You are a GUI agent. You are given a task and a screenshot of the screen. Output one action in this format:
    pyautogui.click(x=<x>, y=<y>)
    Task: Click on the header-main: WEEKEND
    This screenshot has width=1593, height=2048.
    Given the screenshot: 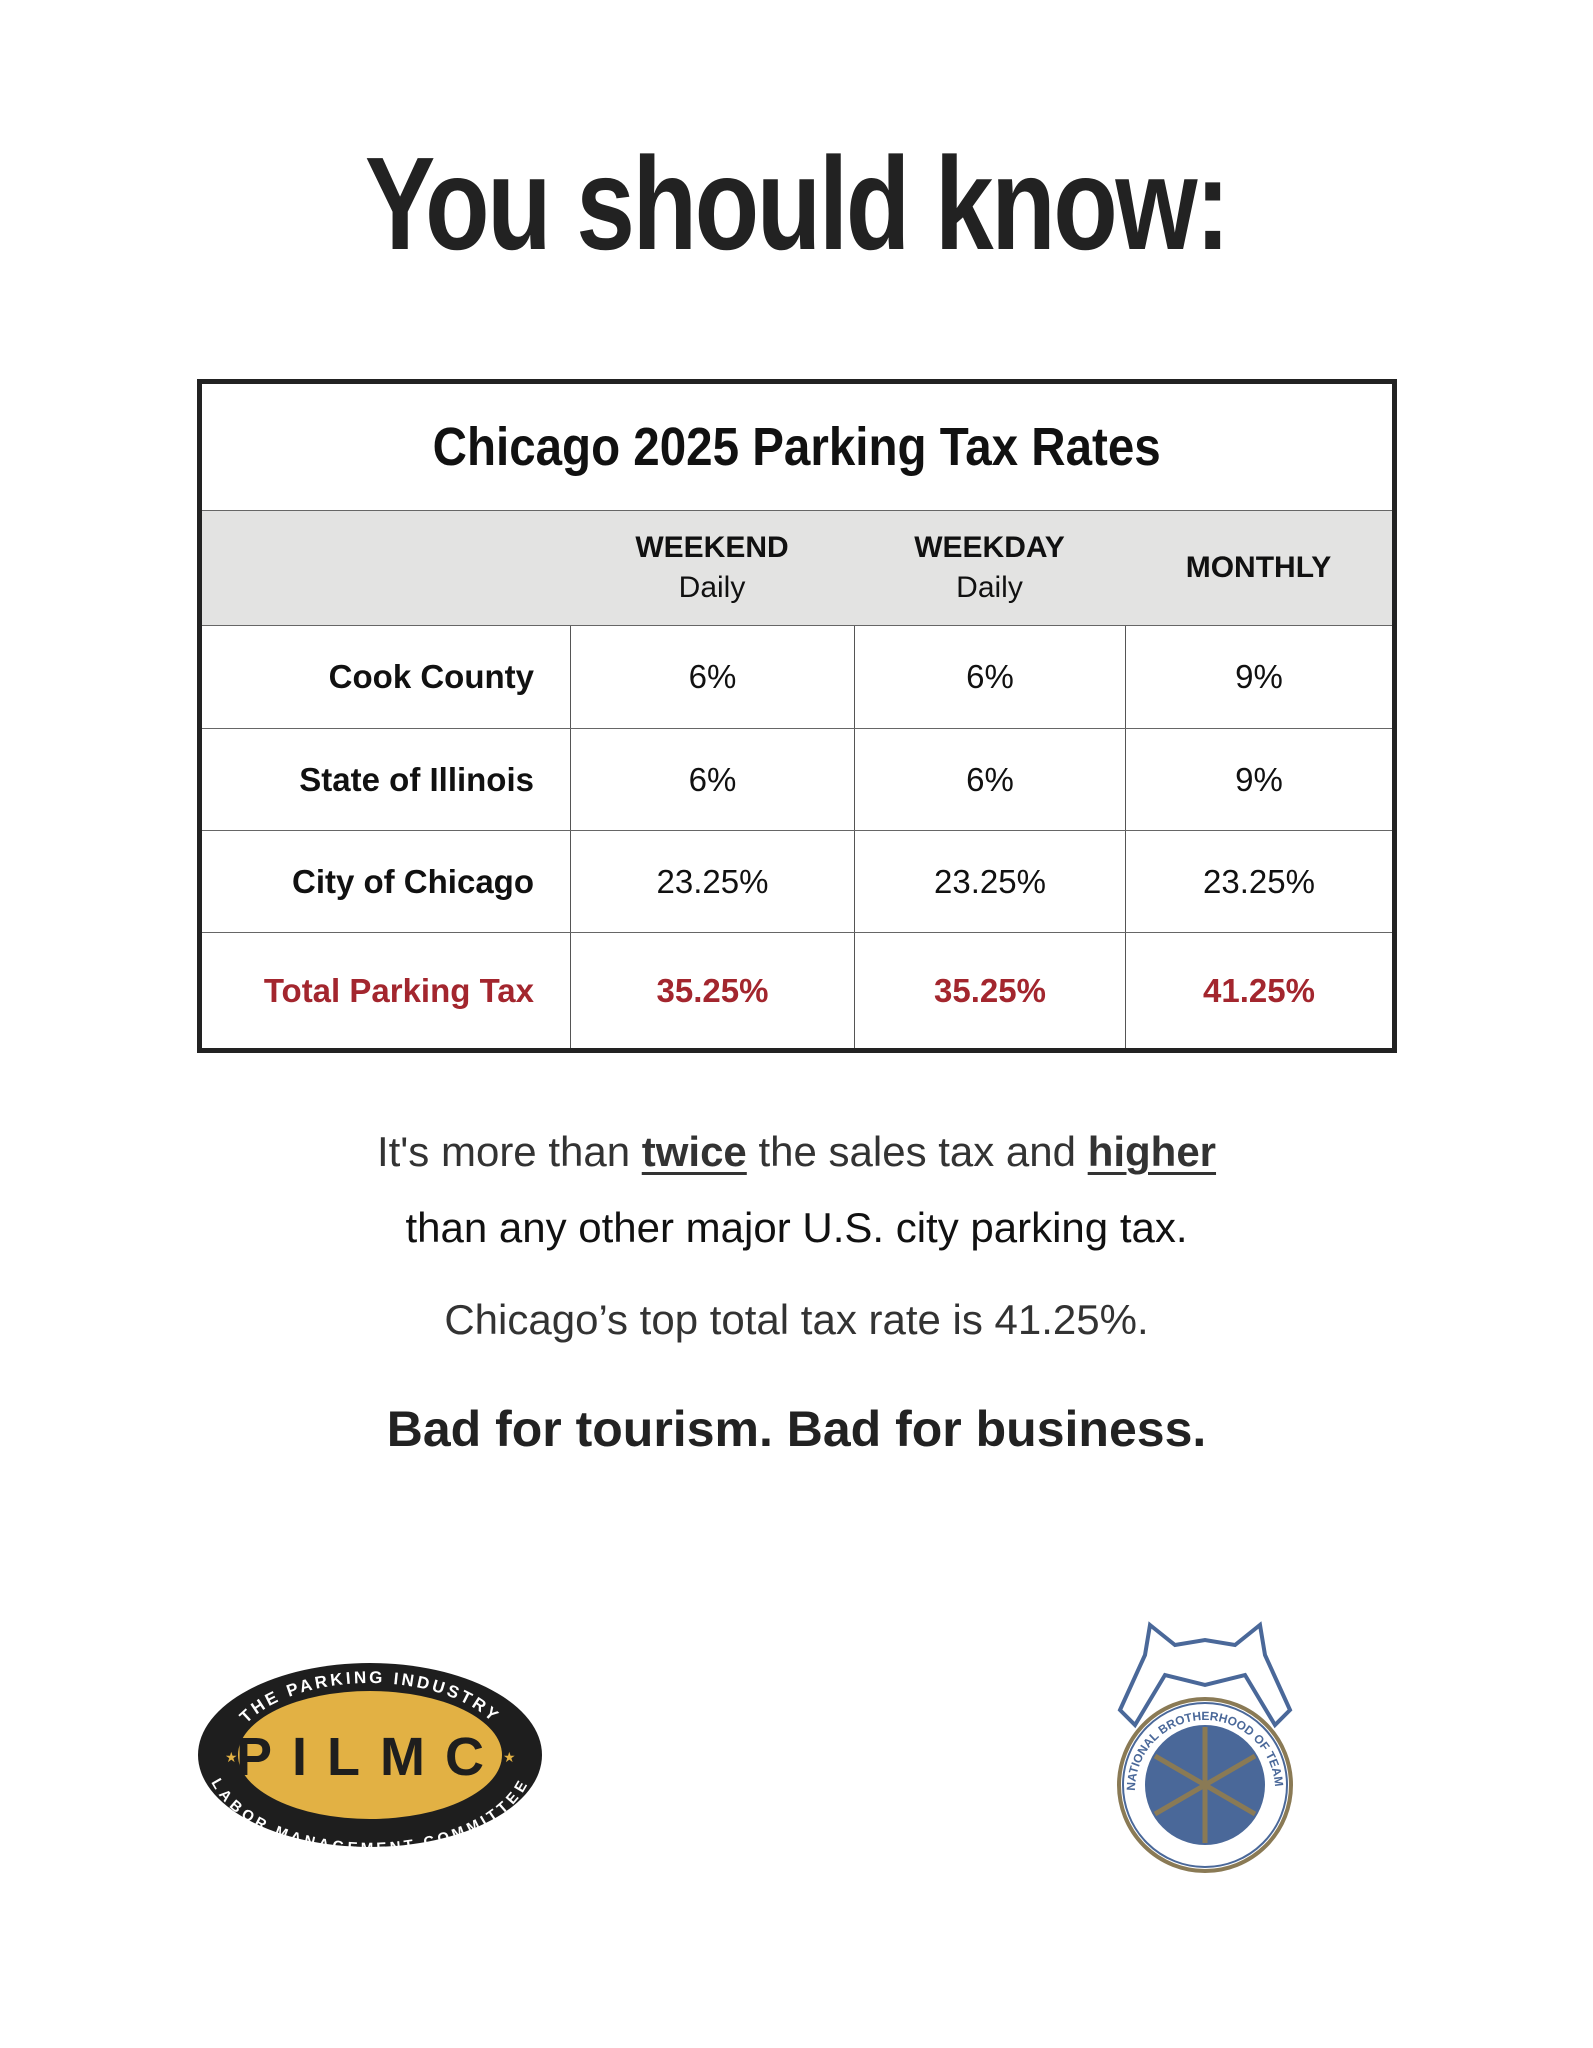 What is the action you would take?
    pyautogui.click(x=712, y=547)
    